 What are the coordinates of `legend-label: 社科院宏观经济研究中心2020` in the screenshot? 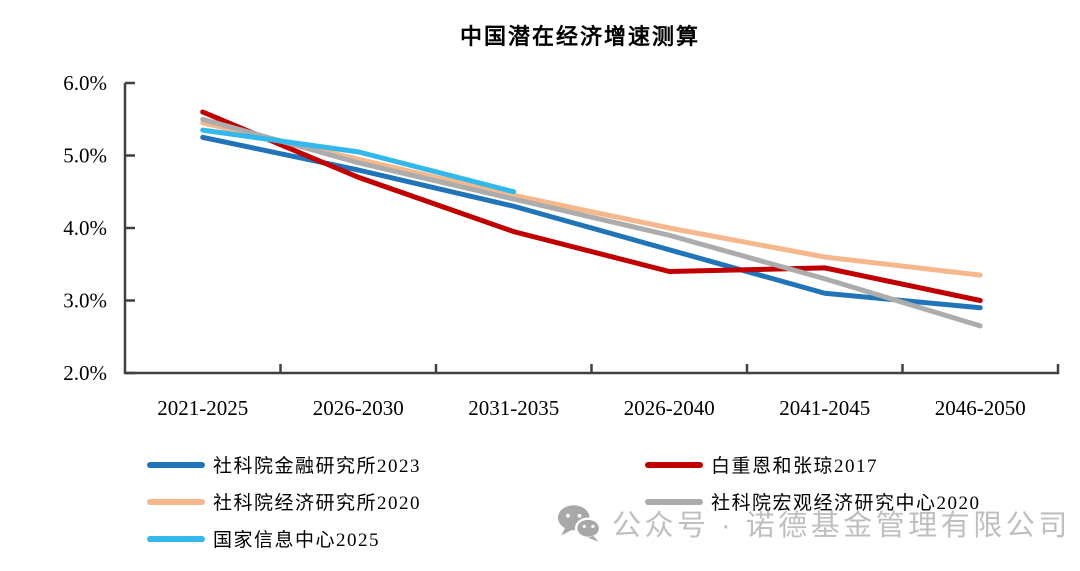 It's located at (846, 503).